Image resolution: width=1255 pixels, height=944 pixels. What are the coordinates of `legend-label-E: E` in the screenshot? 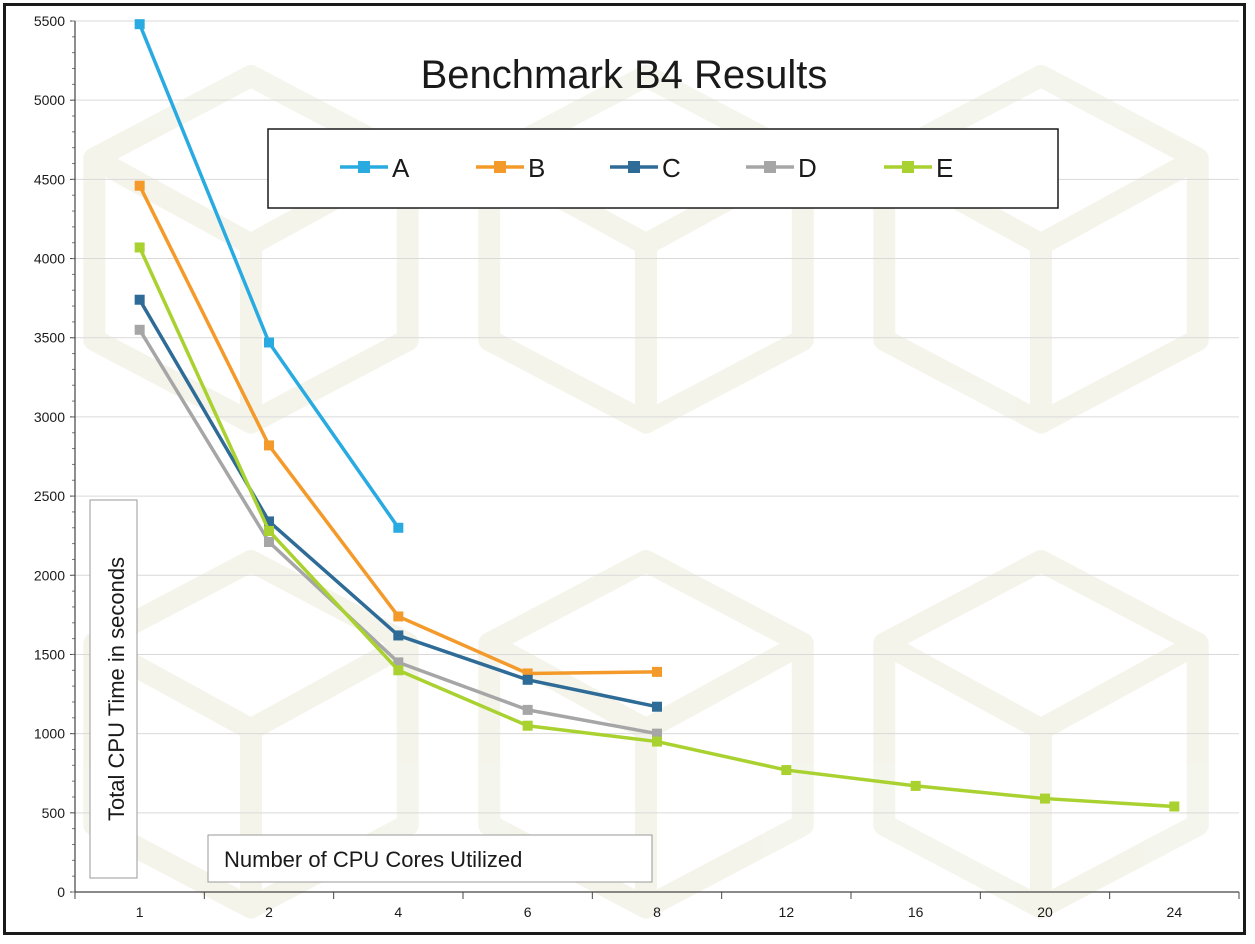 It's located at (944, 168).